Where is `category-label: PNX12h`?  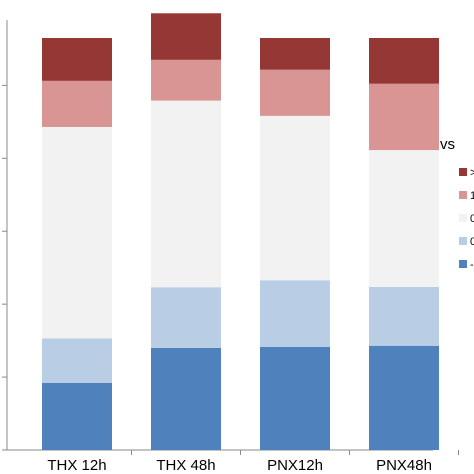
category-label: PNX12h is located at coordinates (295, 465).